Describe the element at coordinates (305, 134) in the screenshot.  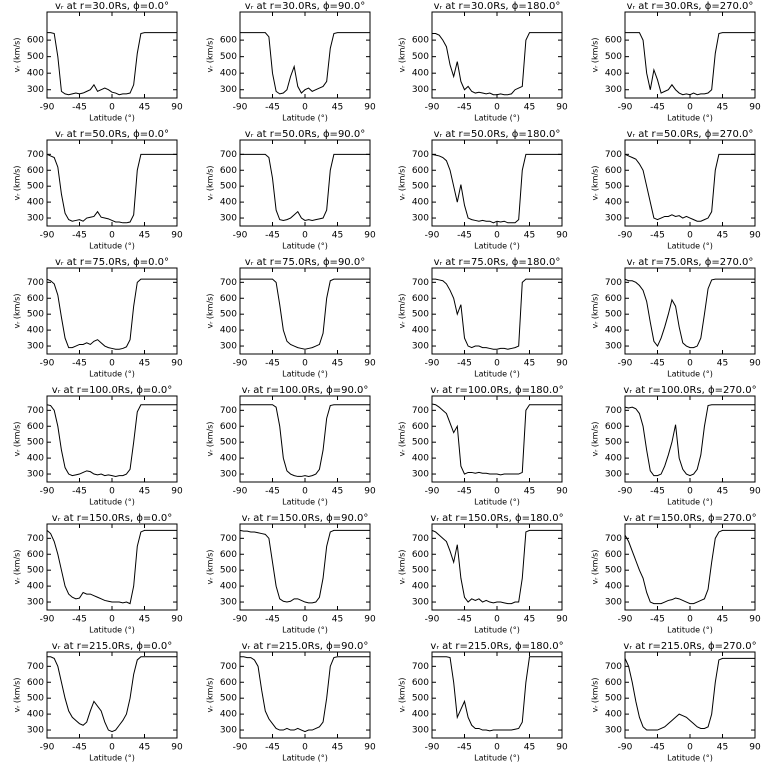
I see `chart-title: vᵣ at r=50.0Rs, ϕ=90.0°` at that location.